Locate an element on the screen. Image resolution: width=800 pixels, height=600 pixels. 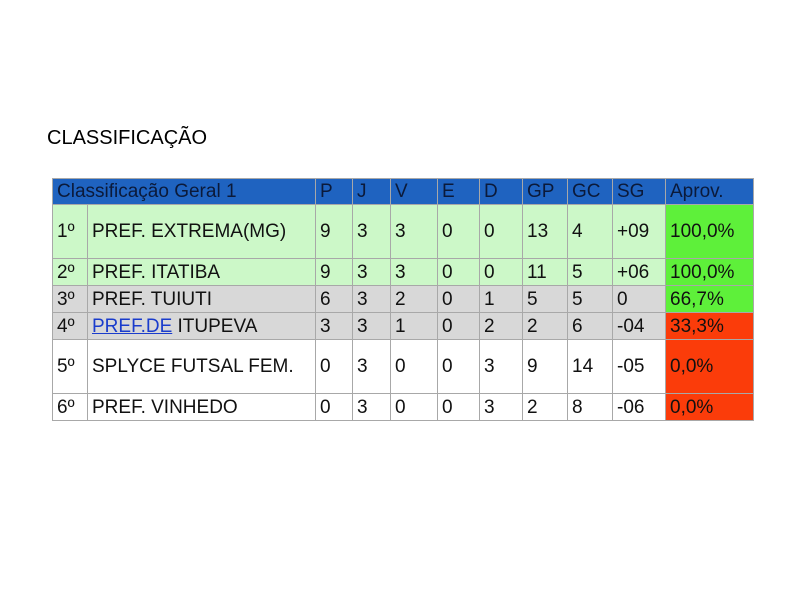
position: 5º is located at coordinates (70, 366).